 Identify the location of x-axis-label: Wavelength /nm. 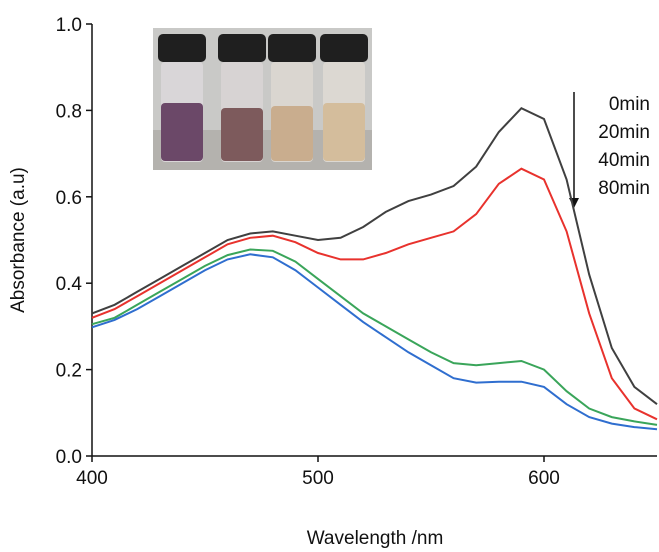
(375, 538).